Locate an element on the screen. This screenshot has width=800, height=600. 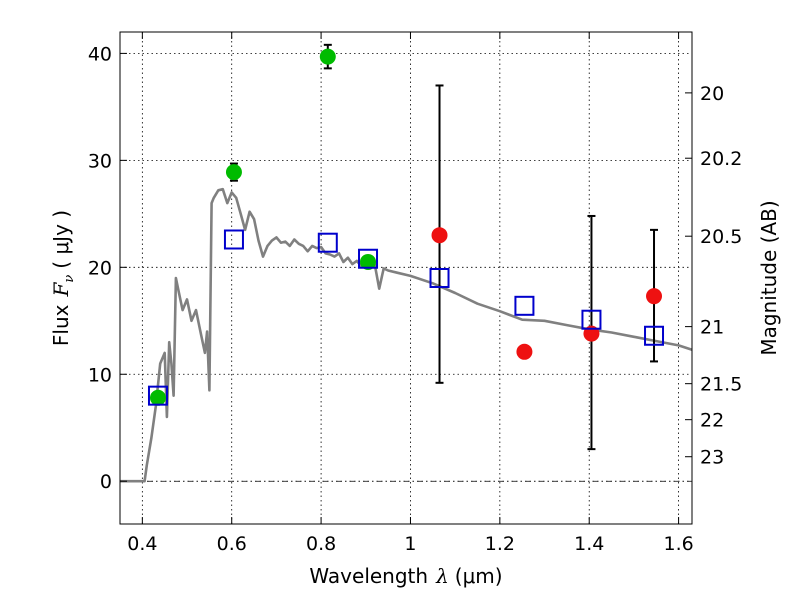
y-axis: 0 10 20 30 40 is located at coordinates (107, 268).